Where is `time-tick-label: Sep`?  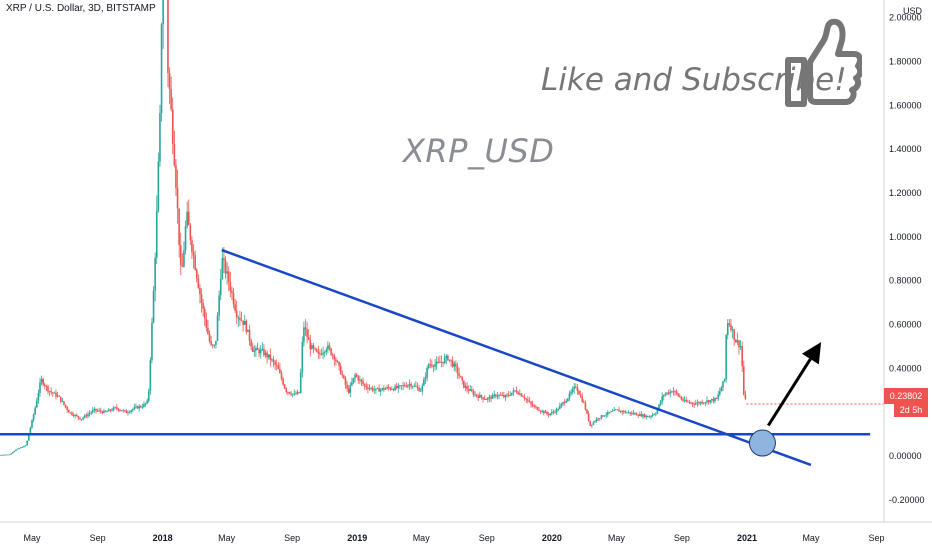
time-tick-label: Sep is located at coordinates (98, 538).